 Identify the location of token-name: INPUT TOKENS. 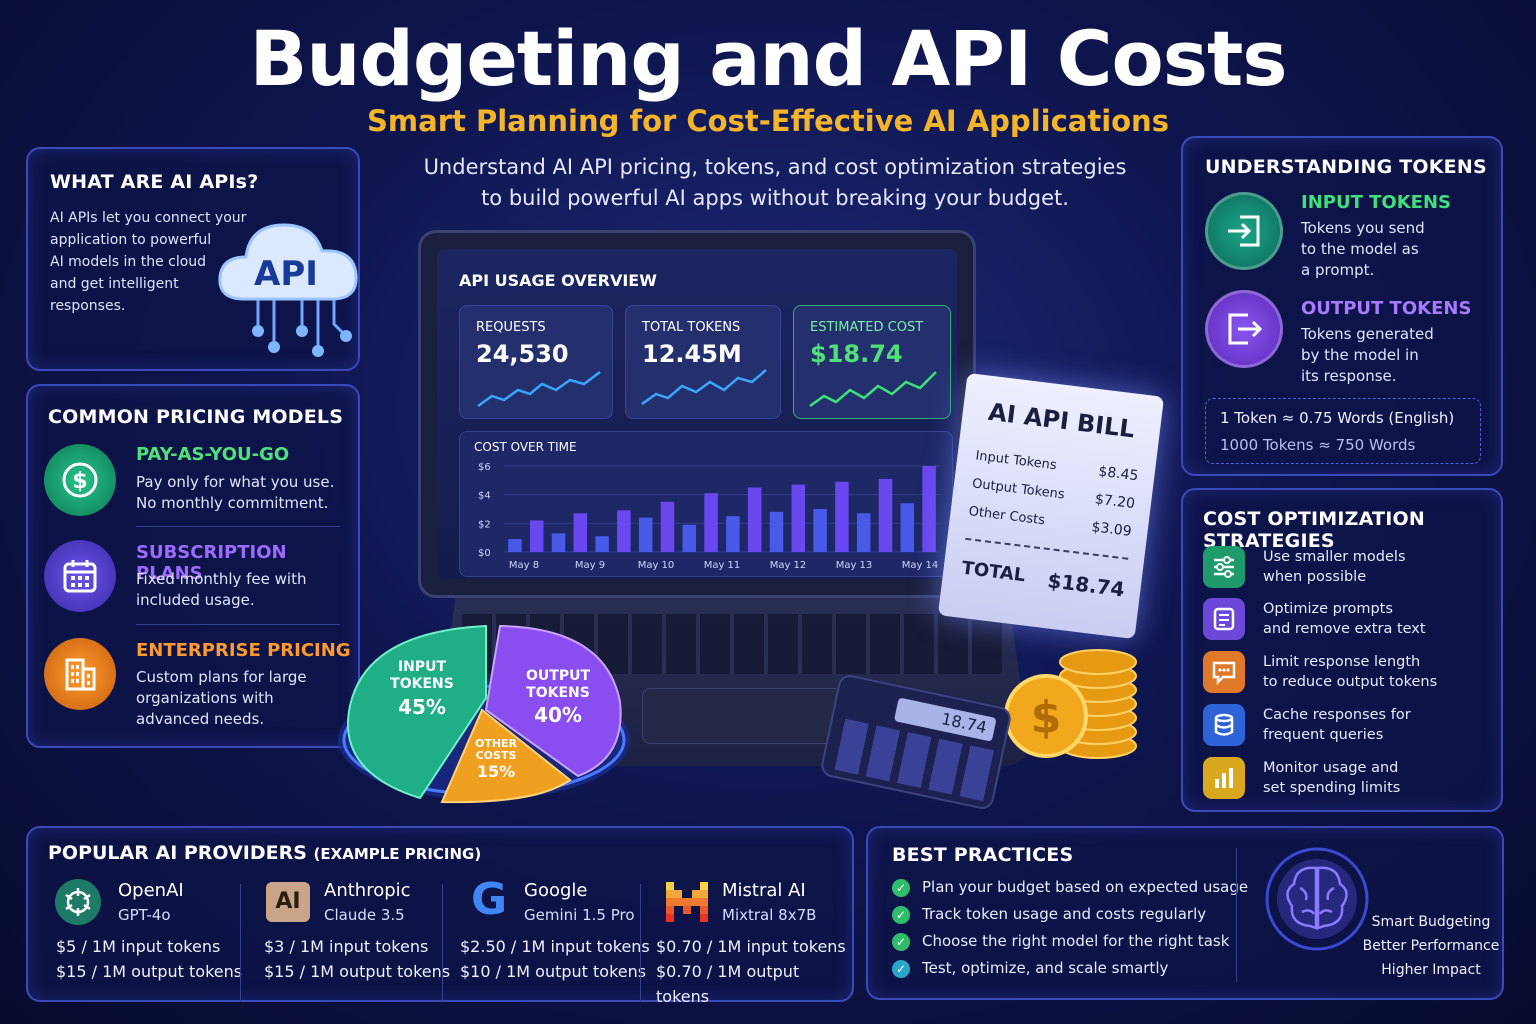
(1376, 202).